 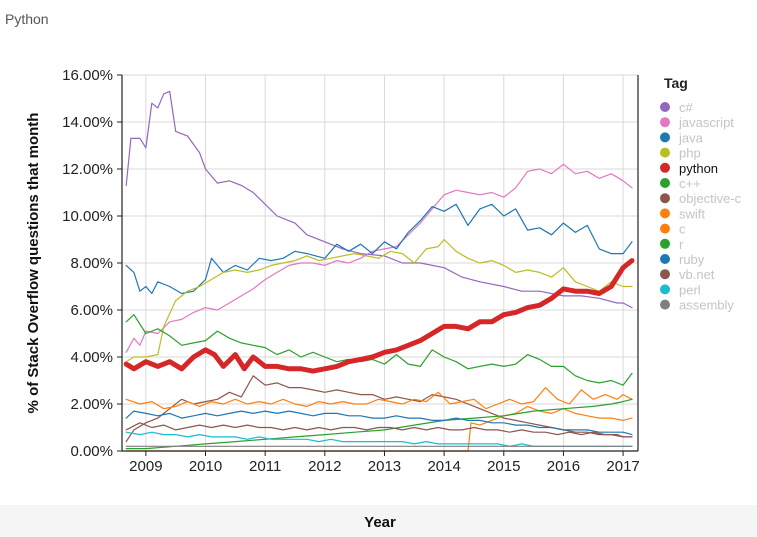 What do you see at coordinates (87, 75) in the screenshot?
I see `y-tick-label: 16.00%` at bounding box center [87, 75].